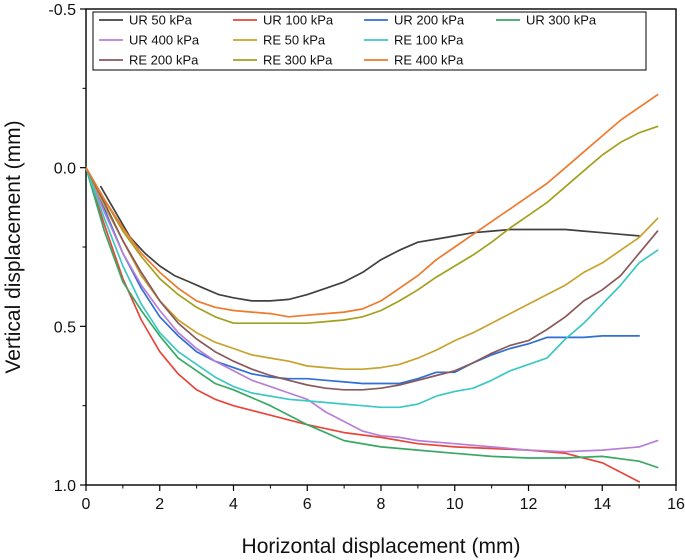 The image size is (685, 560). Describe the element at coordinates (233, 504) in the screenshot. I see `x-tick-label: 4` at that location.